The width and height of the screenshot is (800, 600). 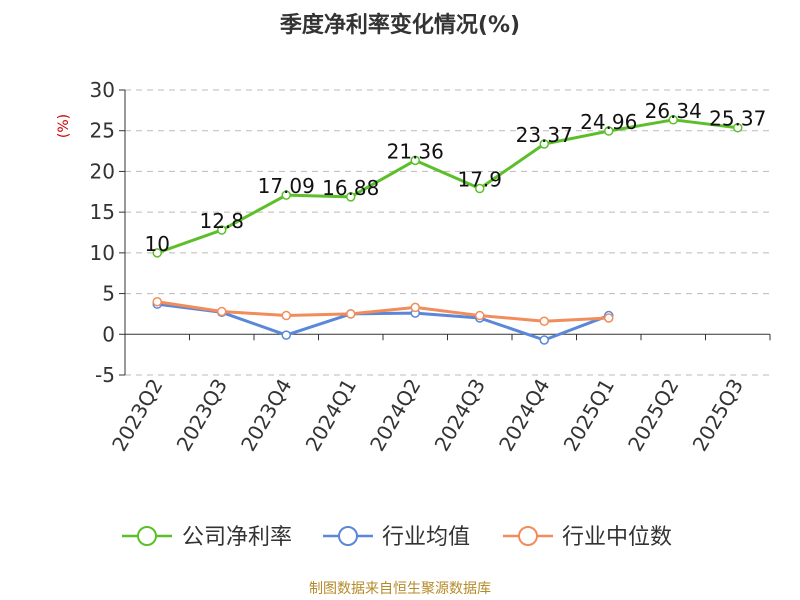 I want to click on legend-item: 行业中位数, so click(x=587, y=537).